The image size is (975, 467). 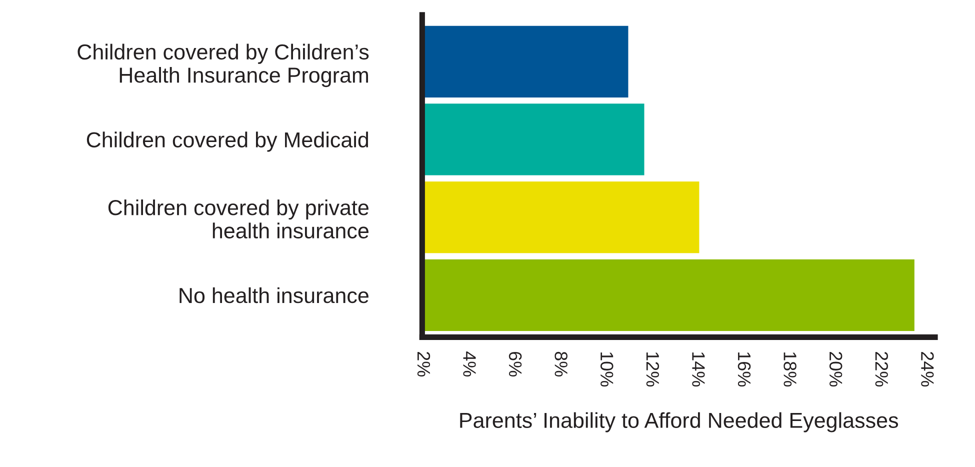 What do you see at coordinates (653, 369) in the screenshot?
I see `x-tick-label: 12%` at bounding box center [653, 369].